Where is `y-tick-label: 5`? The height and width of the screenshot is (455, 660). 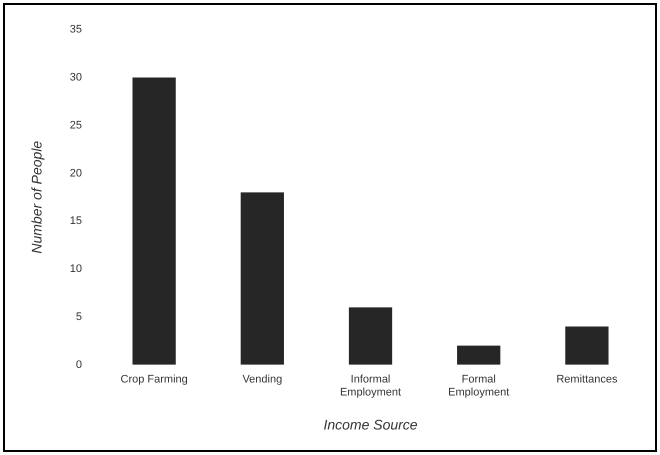 y-tick-label: 5 is located at coordinates (79, 316).